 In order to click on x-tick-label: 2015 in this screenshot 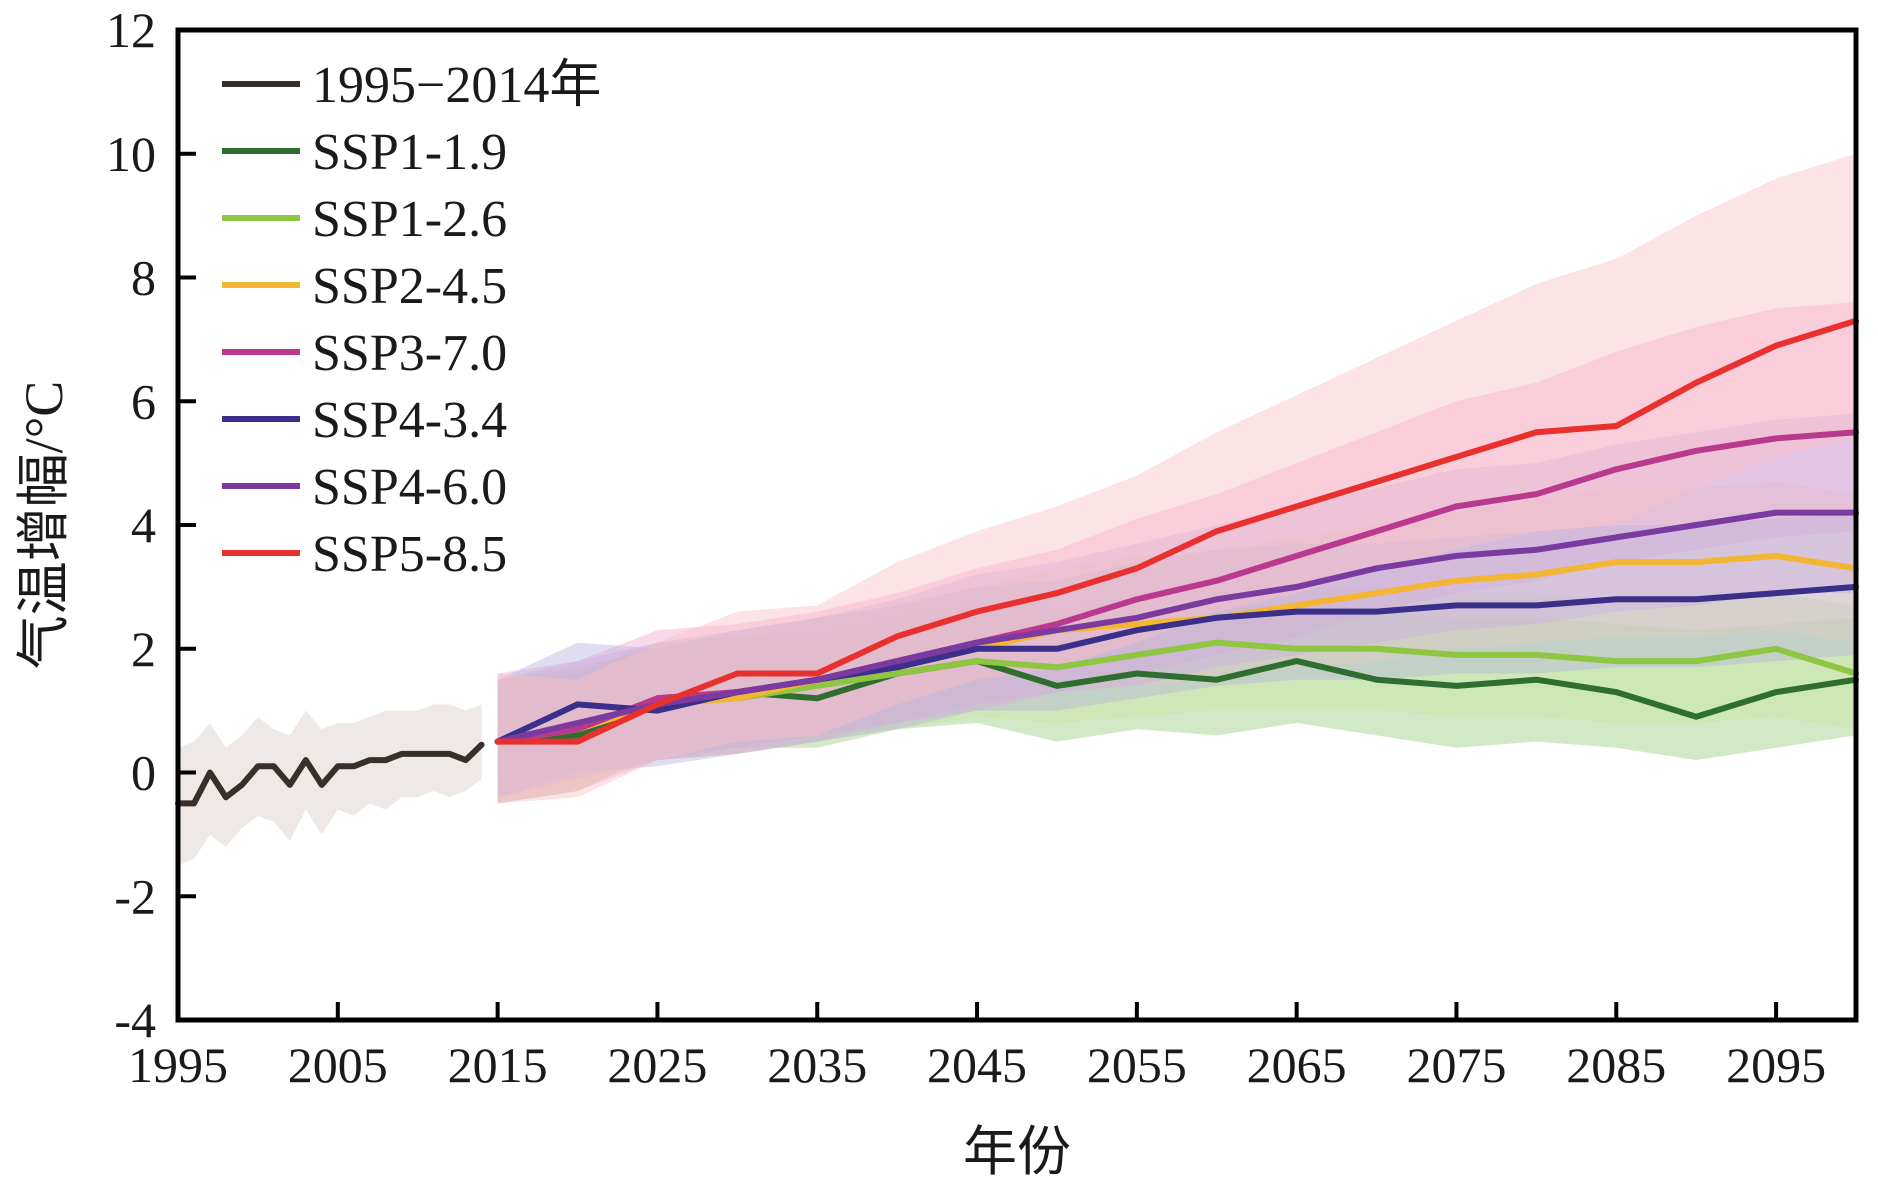, I will do `click(498, 1065)`.